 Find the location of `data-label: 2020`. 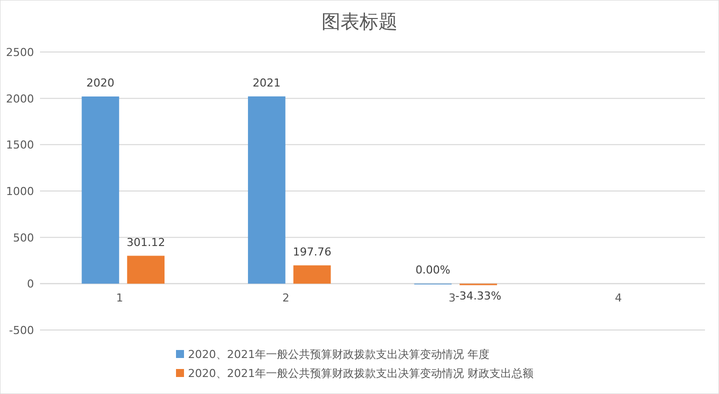

data-label: 2020 is located at coordinates (100, 83).